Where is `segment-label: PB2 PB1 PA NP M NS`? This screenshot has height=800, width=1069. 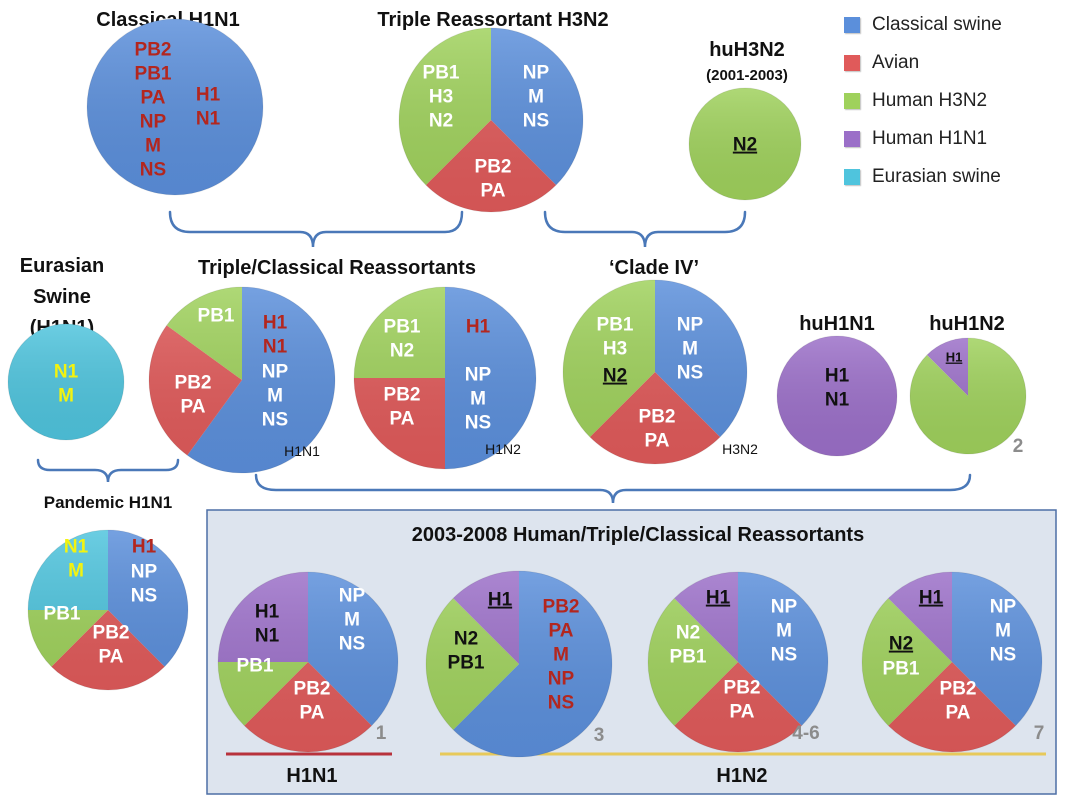 segment-label: PB2 PB1 PA NP M NS is located at coordinates (153, 110).